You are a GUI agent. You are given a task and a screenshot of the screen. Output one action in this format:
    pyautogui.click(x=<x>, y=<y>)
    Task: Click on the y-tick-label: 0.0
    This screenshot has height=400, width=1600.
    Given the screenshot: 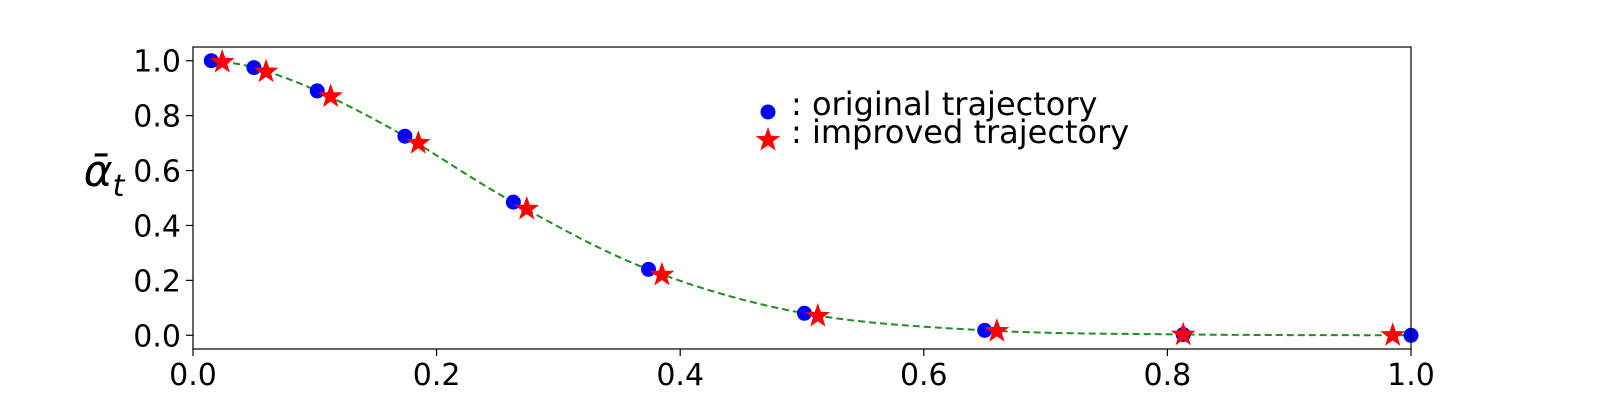 What is the action you would take?
    pyautogui.click(x=157, y=336)
    